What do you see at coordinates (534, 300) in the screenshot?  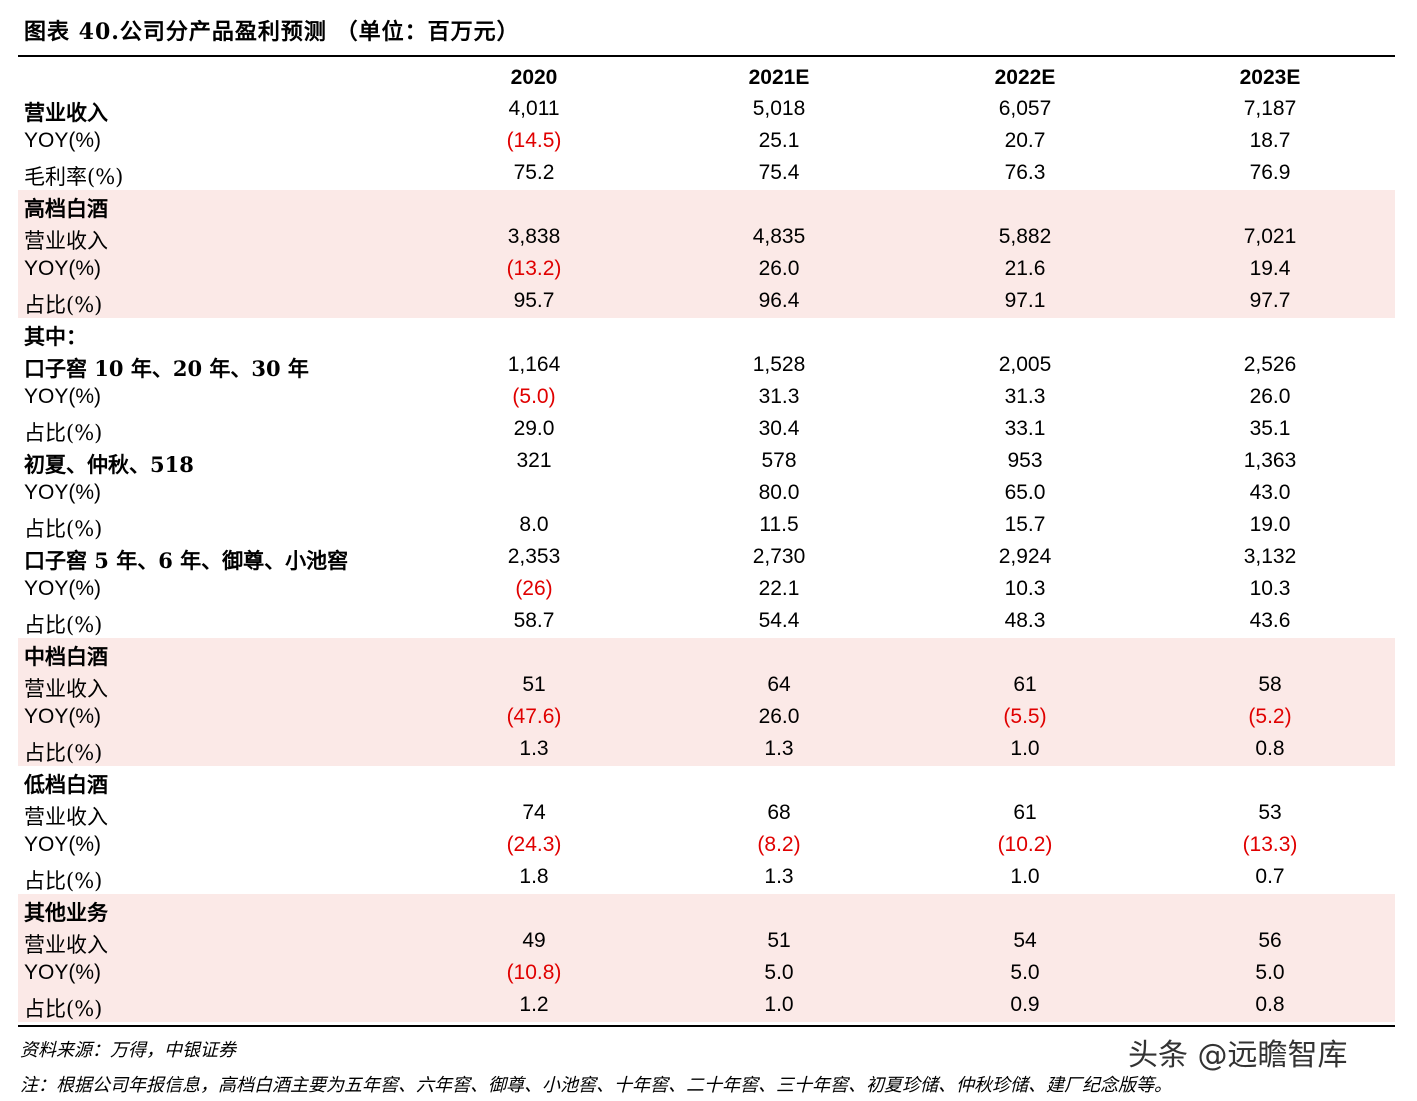 I see `row-value-2020: 95.7` at bounding box center [534, 300].